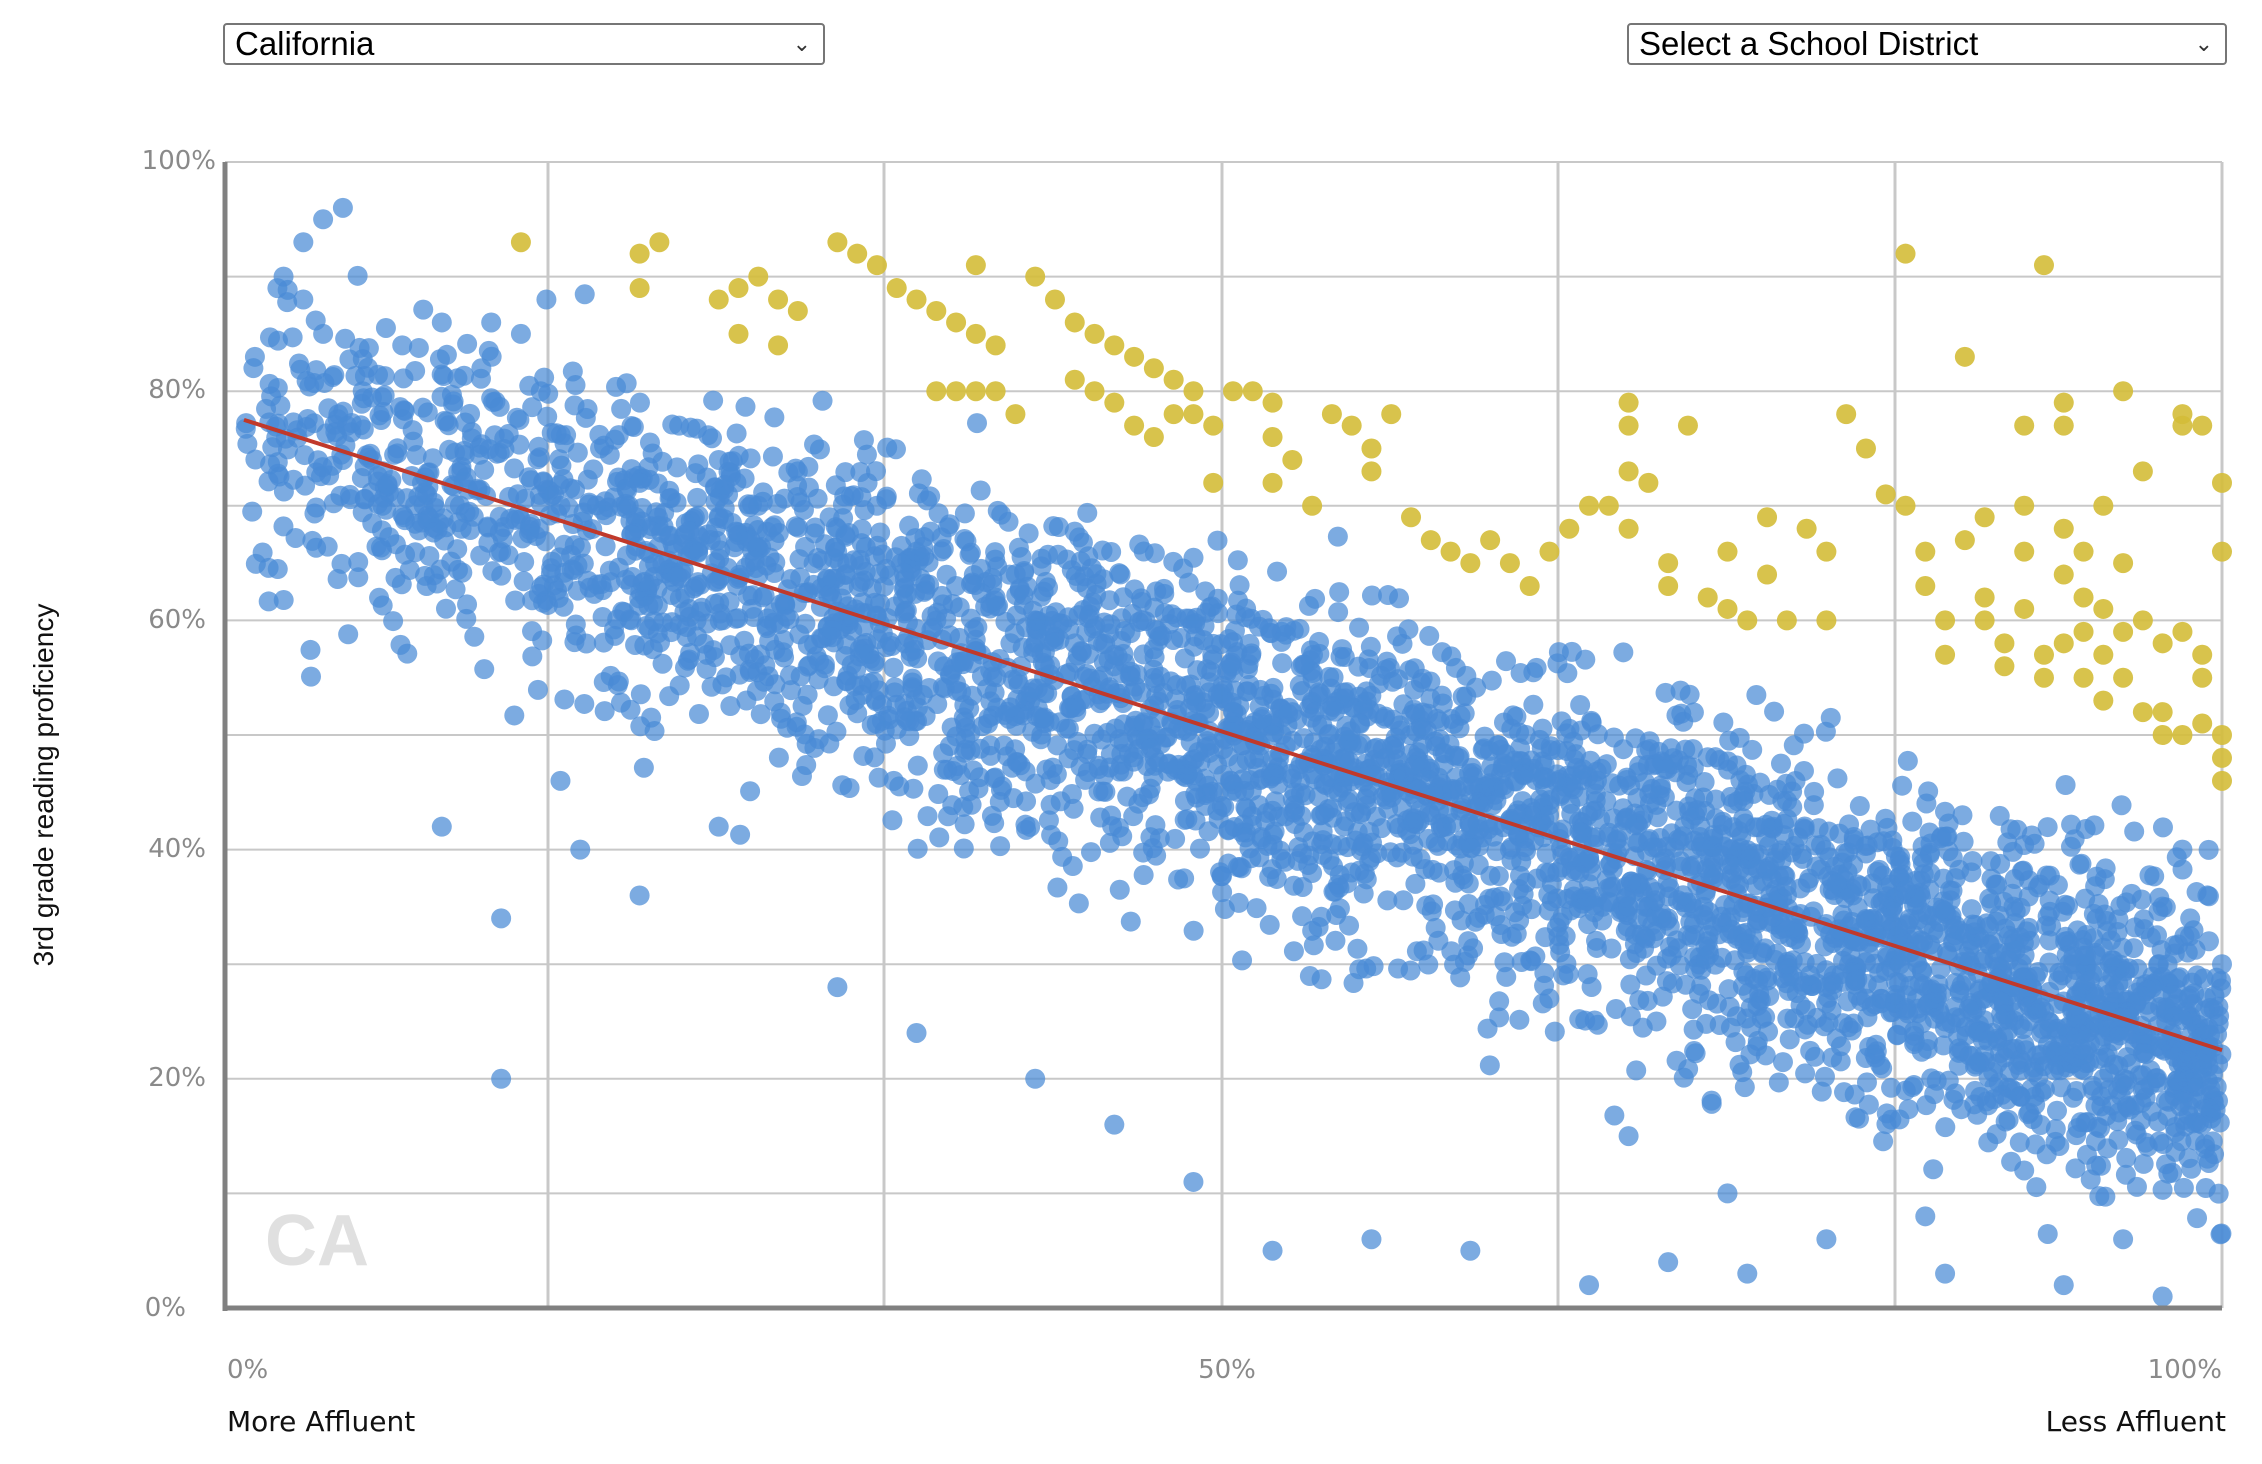  I want to click on district-select: Select a School District ⌄, so click(1927, 44).